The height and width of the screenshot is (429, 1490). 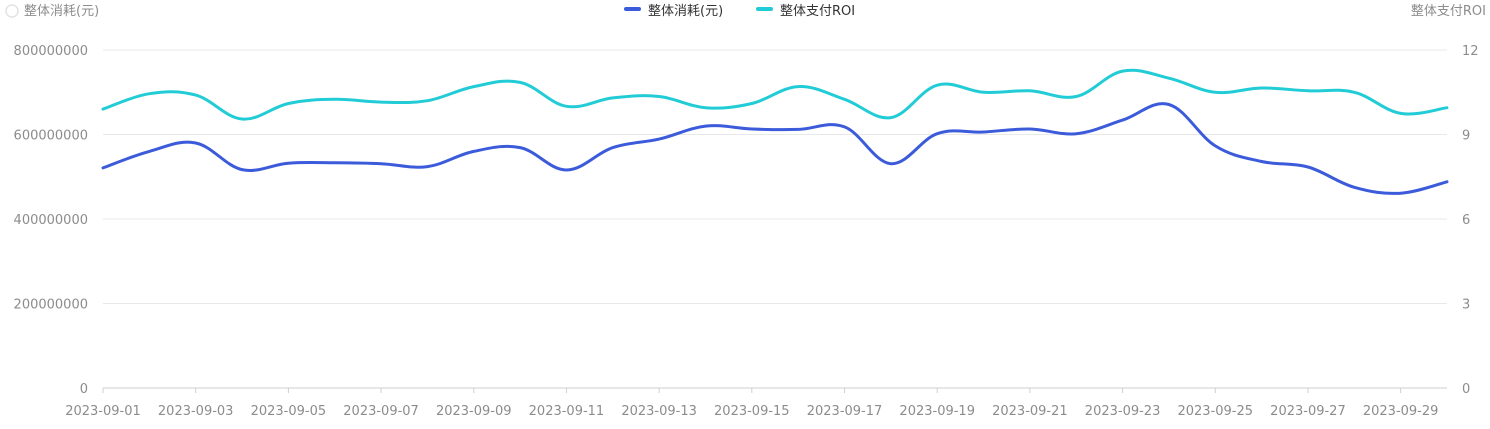 What do you see at coordinates (659, 411) in the screenshot?
I see `x-tick-label: 2023-09-13` at bounding box center [659, 411].